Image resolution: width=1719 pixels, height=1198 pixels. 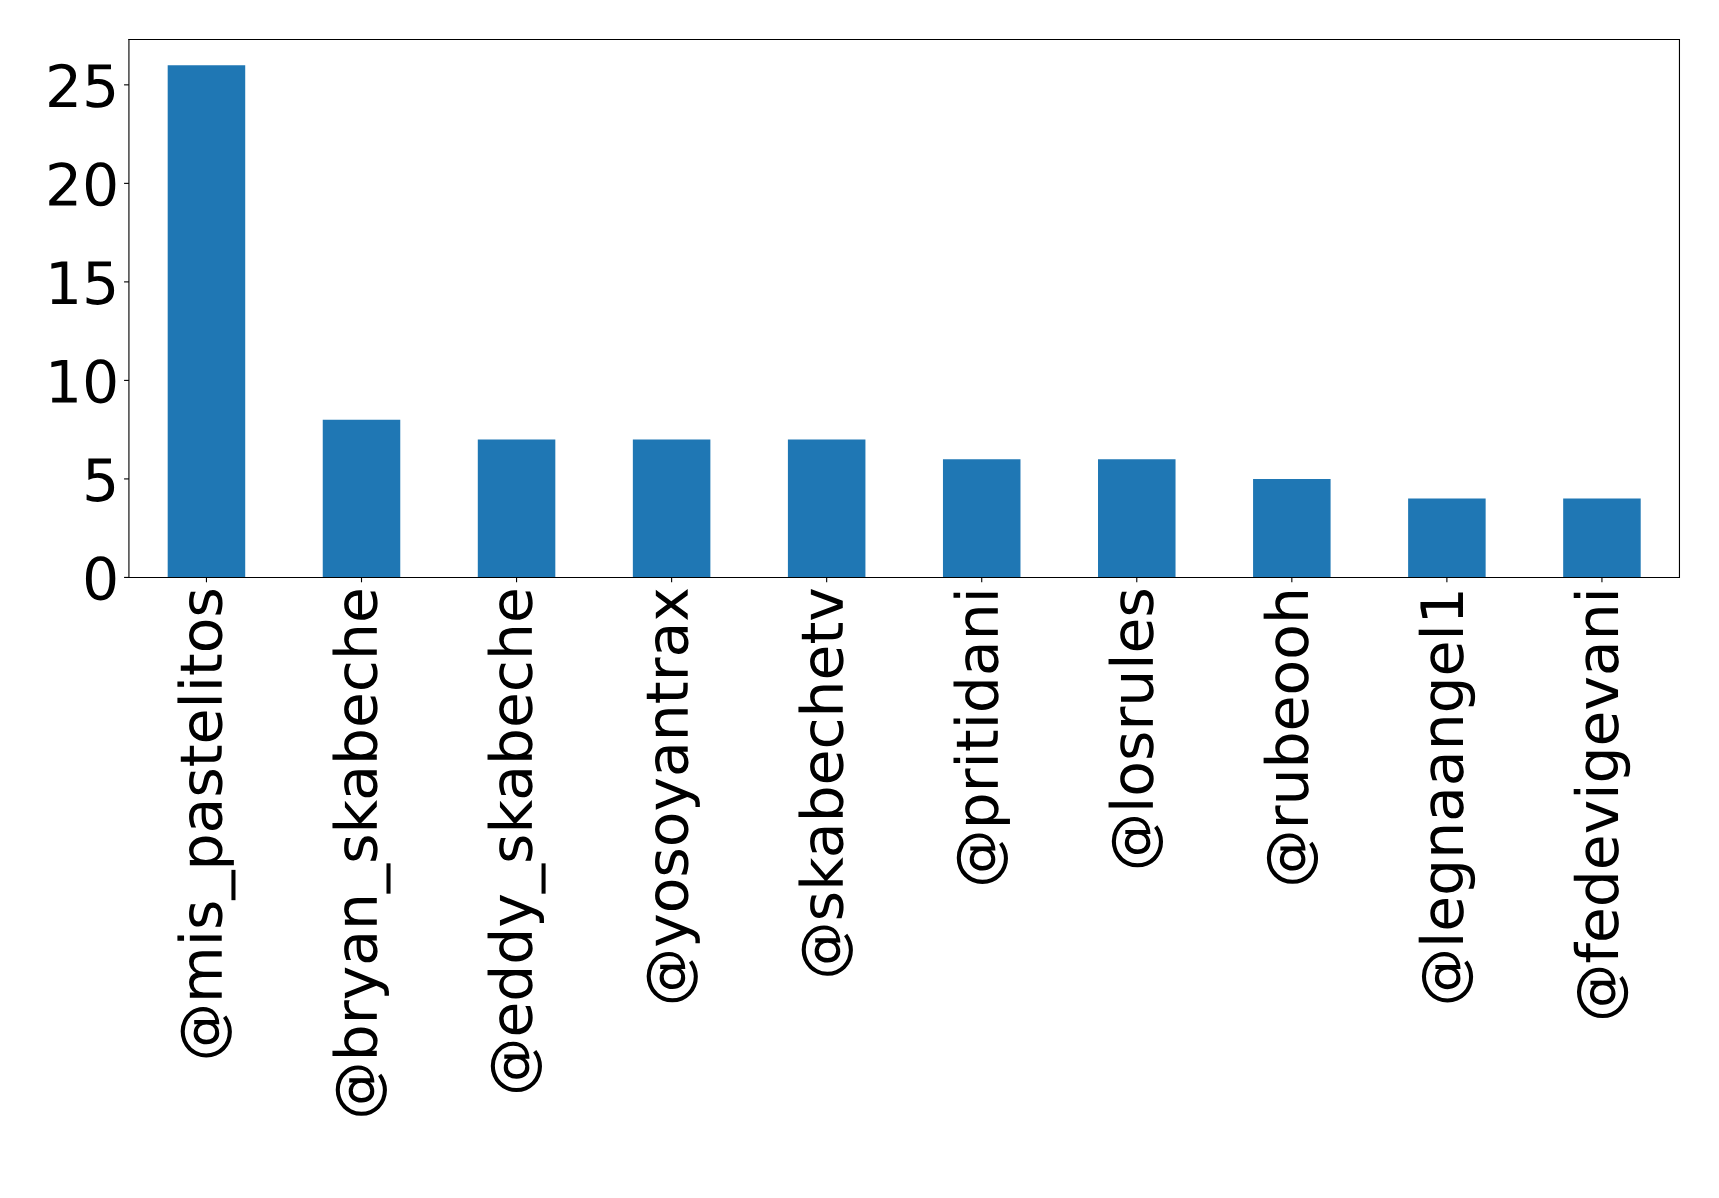 I want to click on x-tick-label: @fedevigevani, so click(x=1602, y=805).